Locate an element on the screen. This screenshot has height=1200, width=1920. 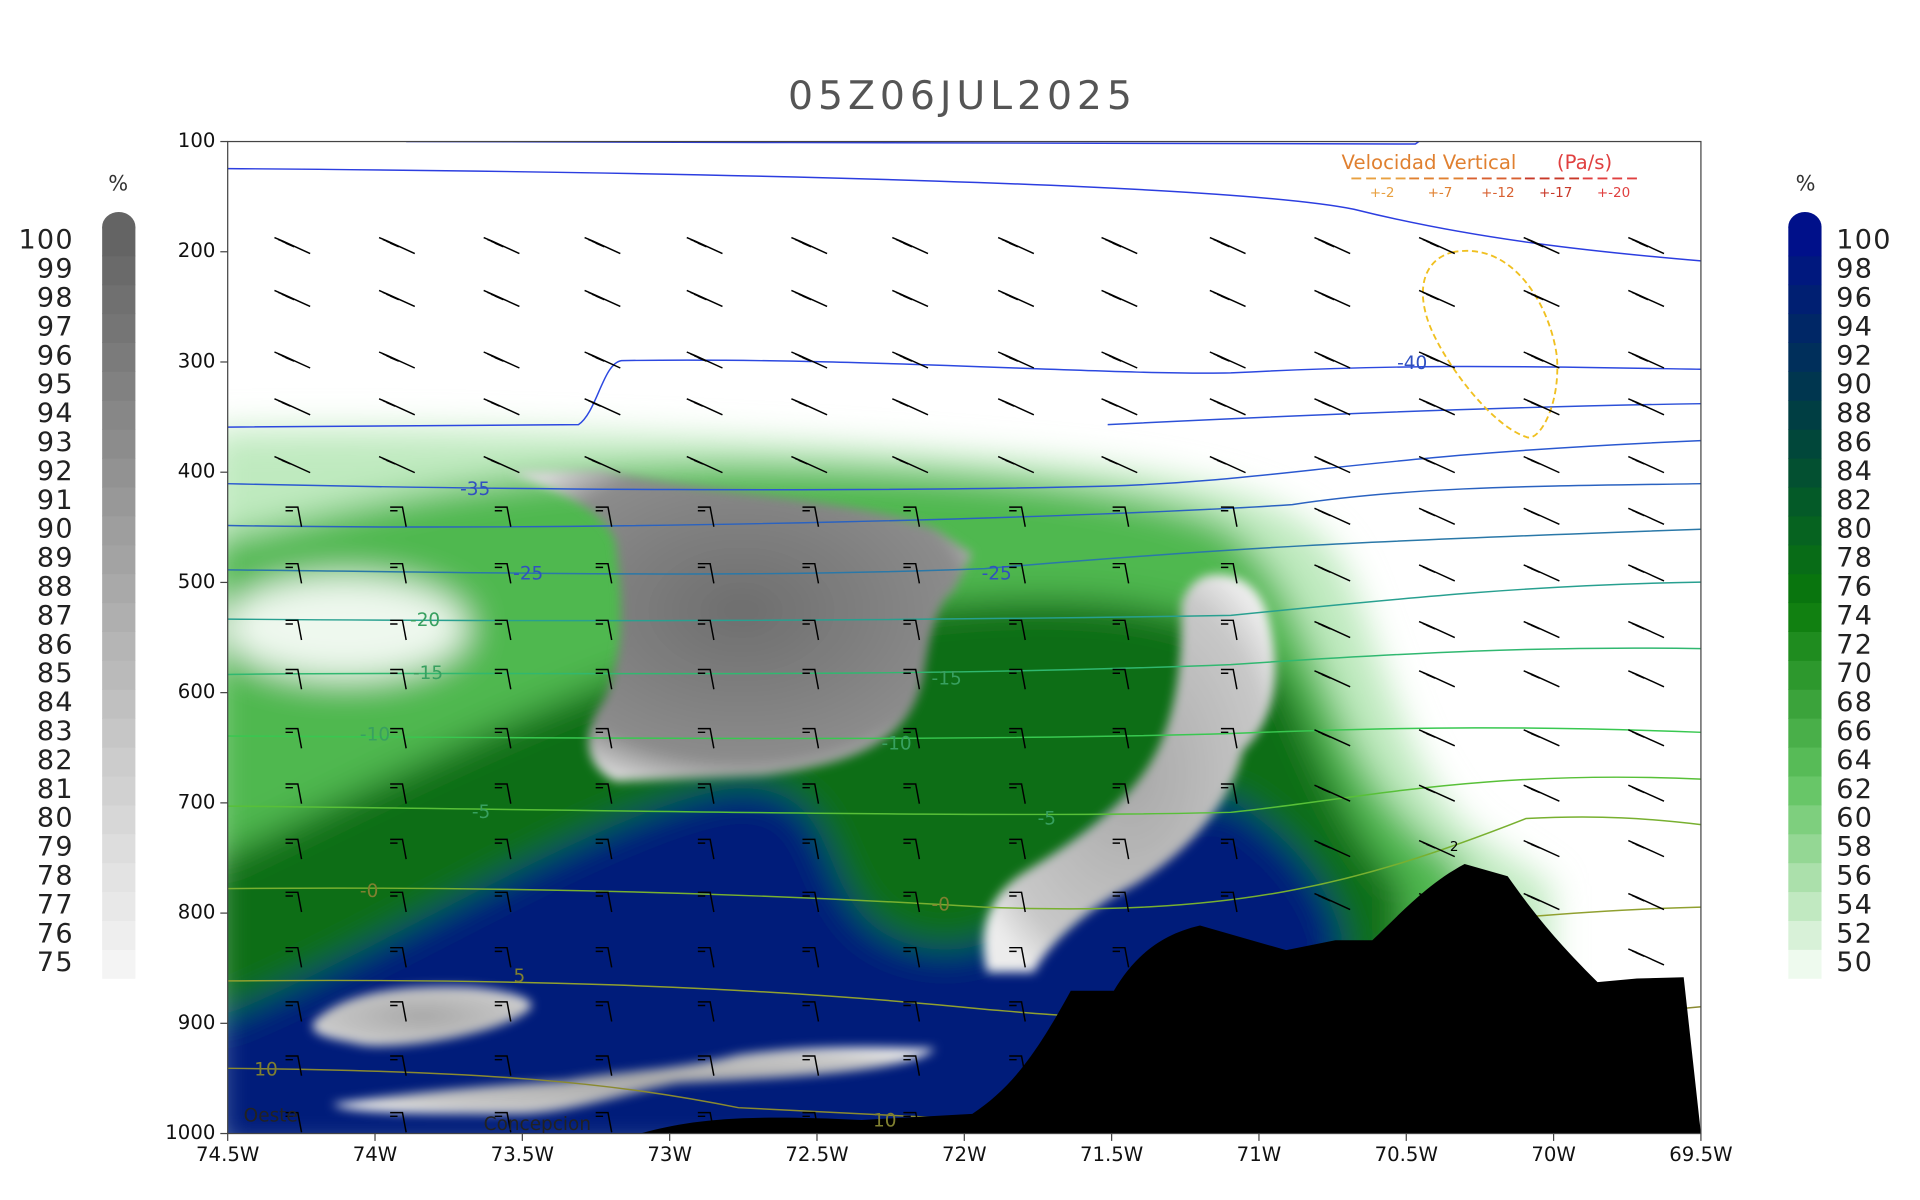
colorbar-label: 52 is located at coordinates (1854, 933).